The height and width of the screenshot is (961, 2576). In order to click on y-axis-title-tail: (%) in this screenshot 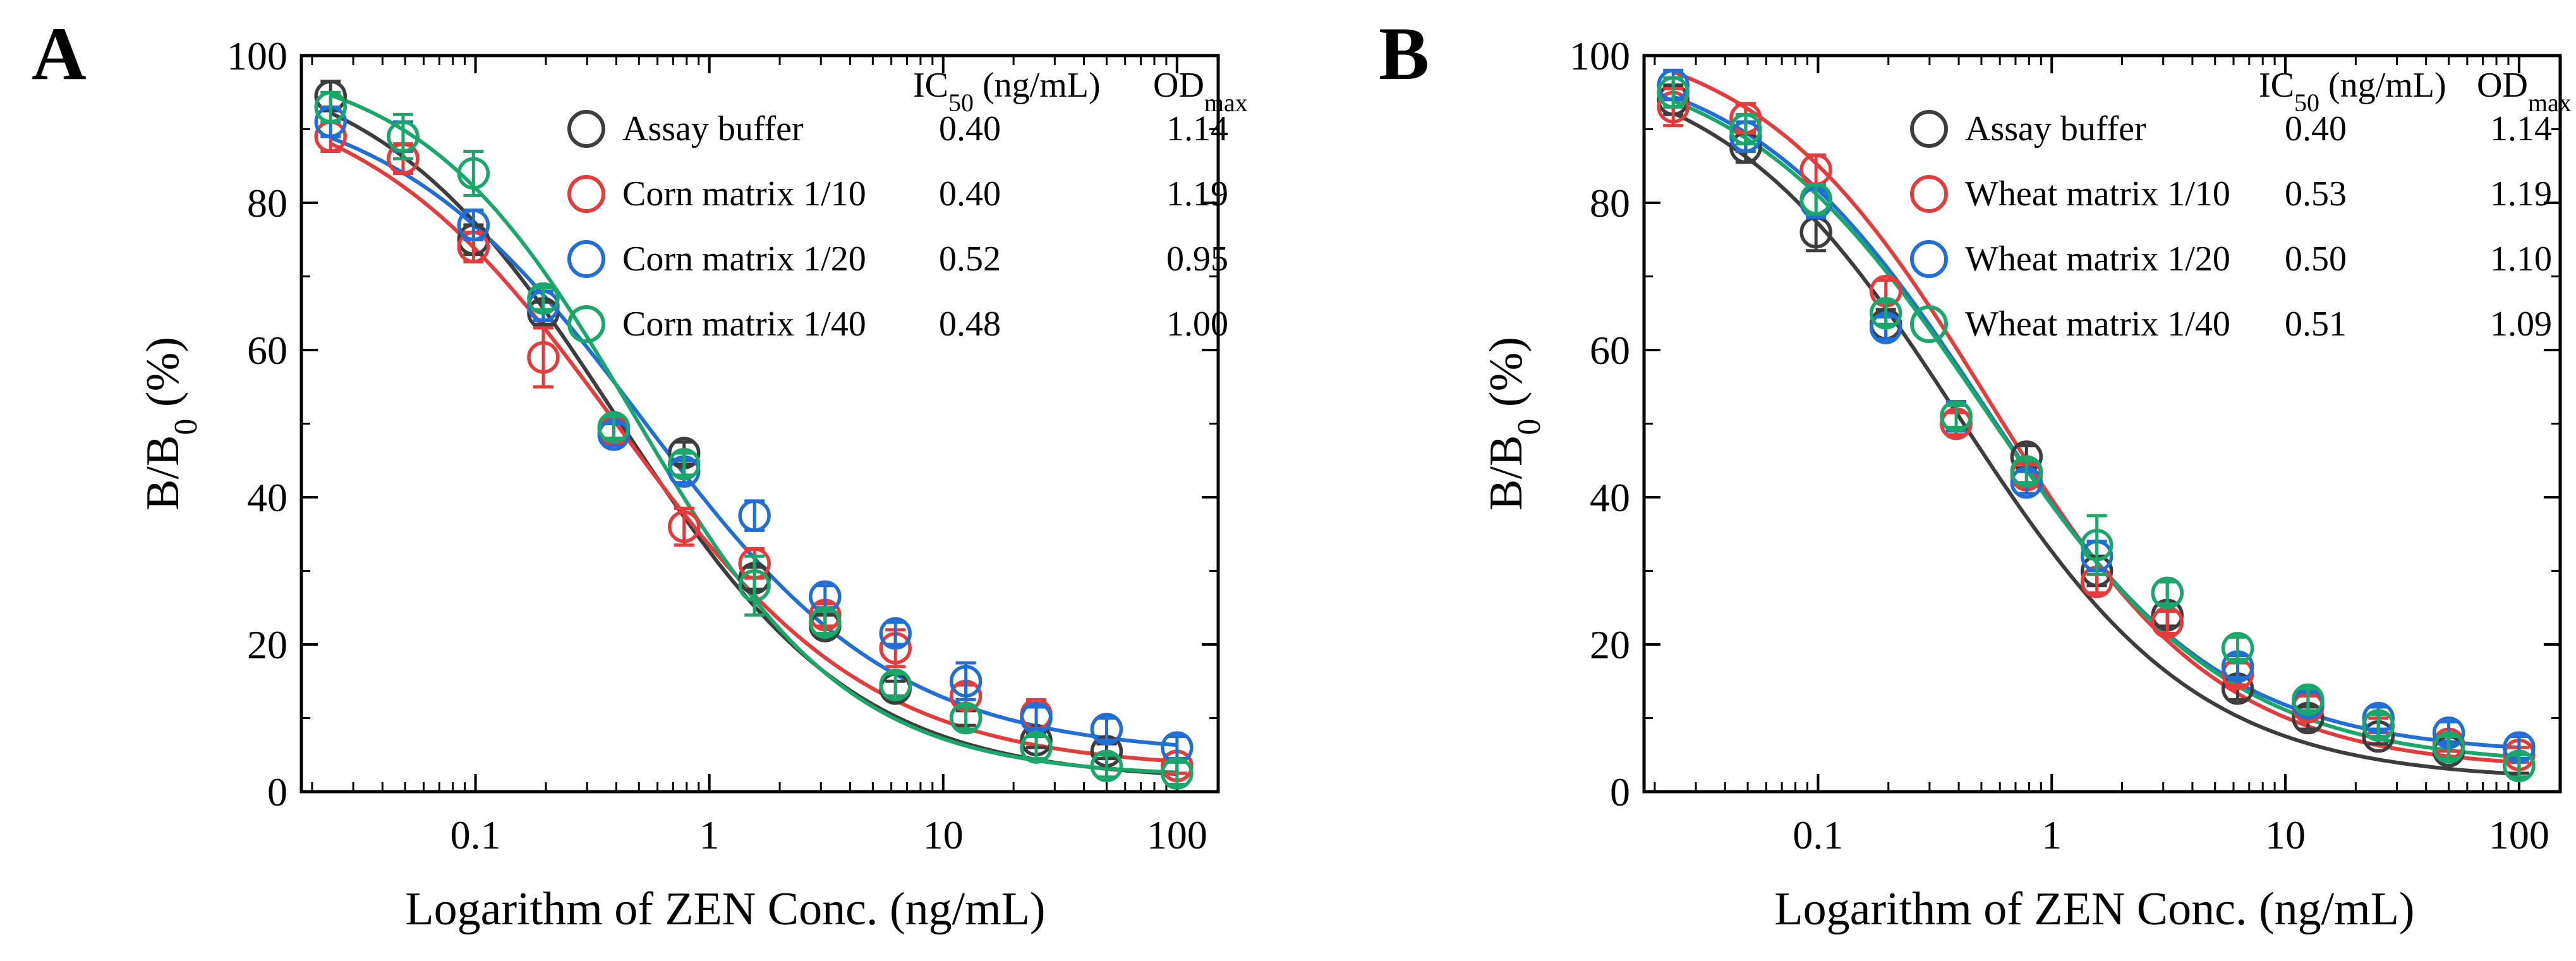, I will do `click(1506, 378)`.